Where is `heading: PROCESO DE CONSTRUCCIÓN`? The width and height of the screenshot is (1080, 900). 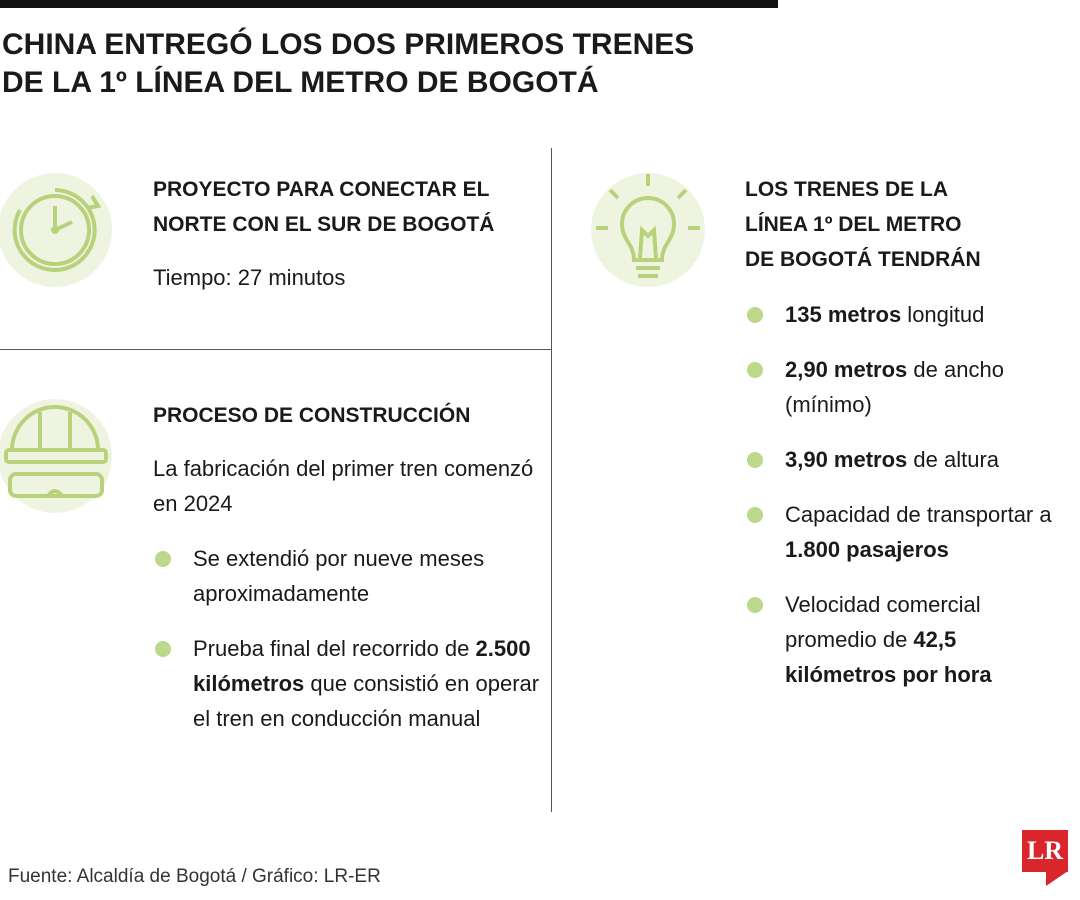
heading: PROCESO DE CONSTRUCCIÓN is located at coordinates (348, 415).